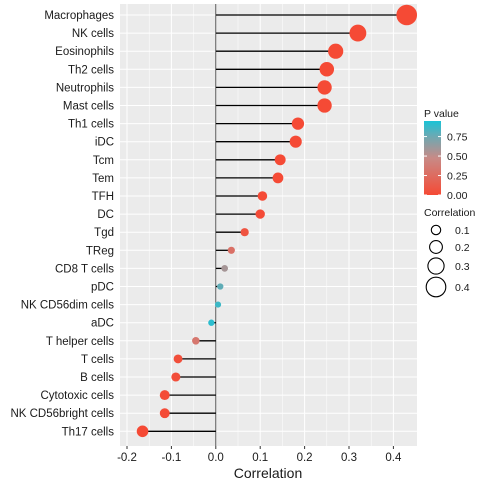 This screenshot has width=484, height=485. I want to click on x-tick-label: 0.0, so click(216, 458).